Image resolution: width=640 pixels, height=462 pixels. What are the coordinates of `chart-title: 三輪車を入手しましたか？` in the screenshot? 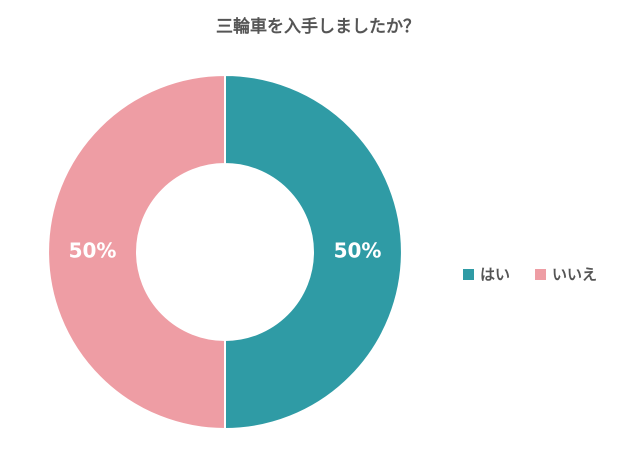 It's located at (318, 26).